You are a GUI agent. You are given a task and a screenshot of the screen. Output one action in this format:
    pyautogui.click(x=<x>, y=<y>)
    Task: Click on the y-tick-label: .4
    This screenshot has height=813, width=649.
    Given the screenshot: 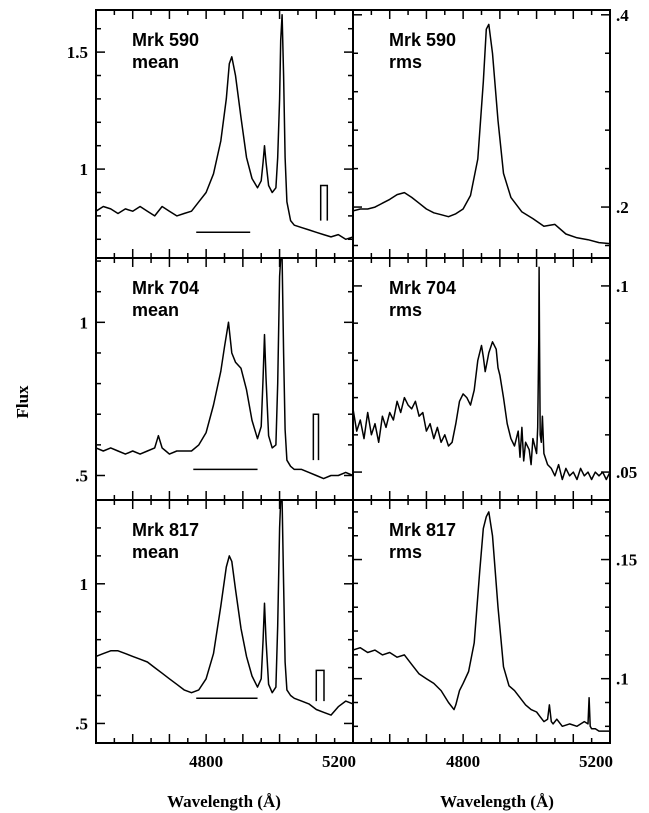 What is the action you would take?
    pyautogui.click(x=622, y=15)
    